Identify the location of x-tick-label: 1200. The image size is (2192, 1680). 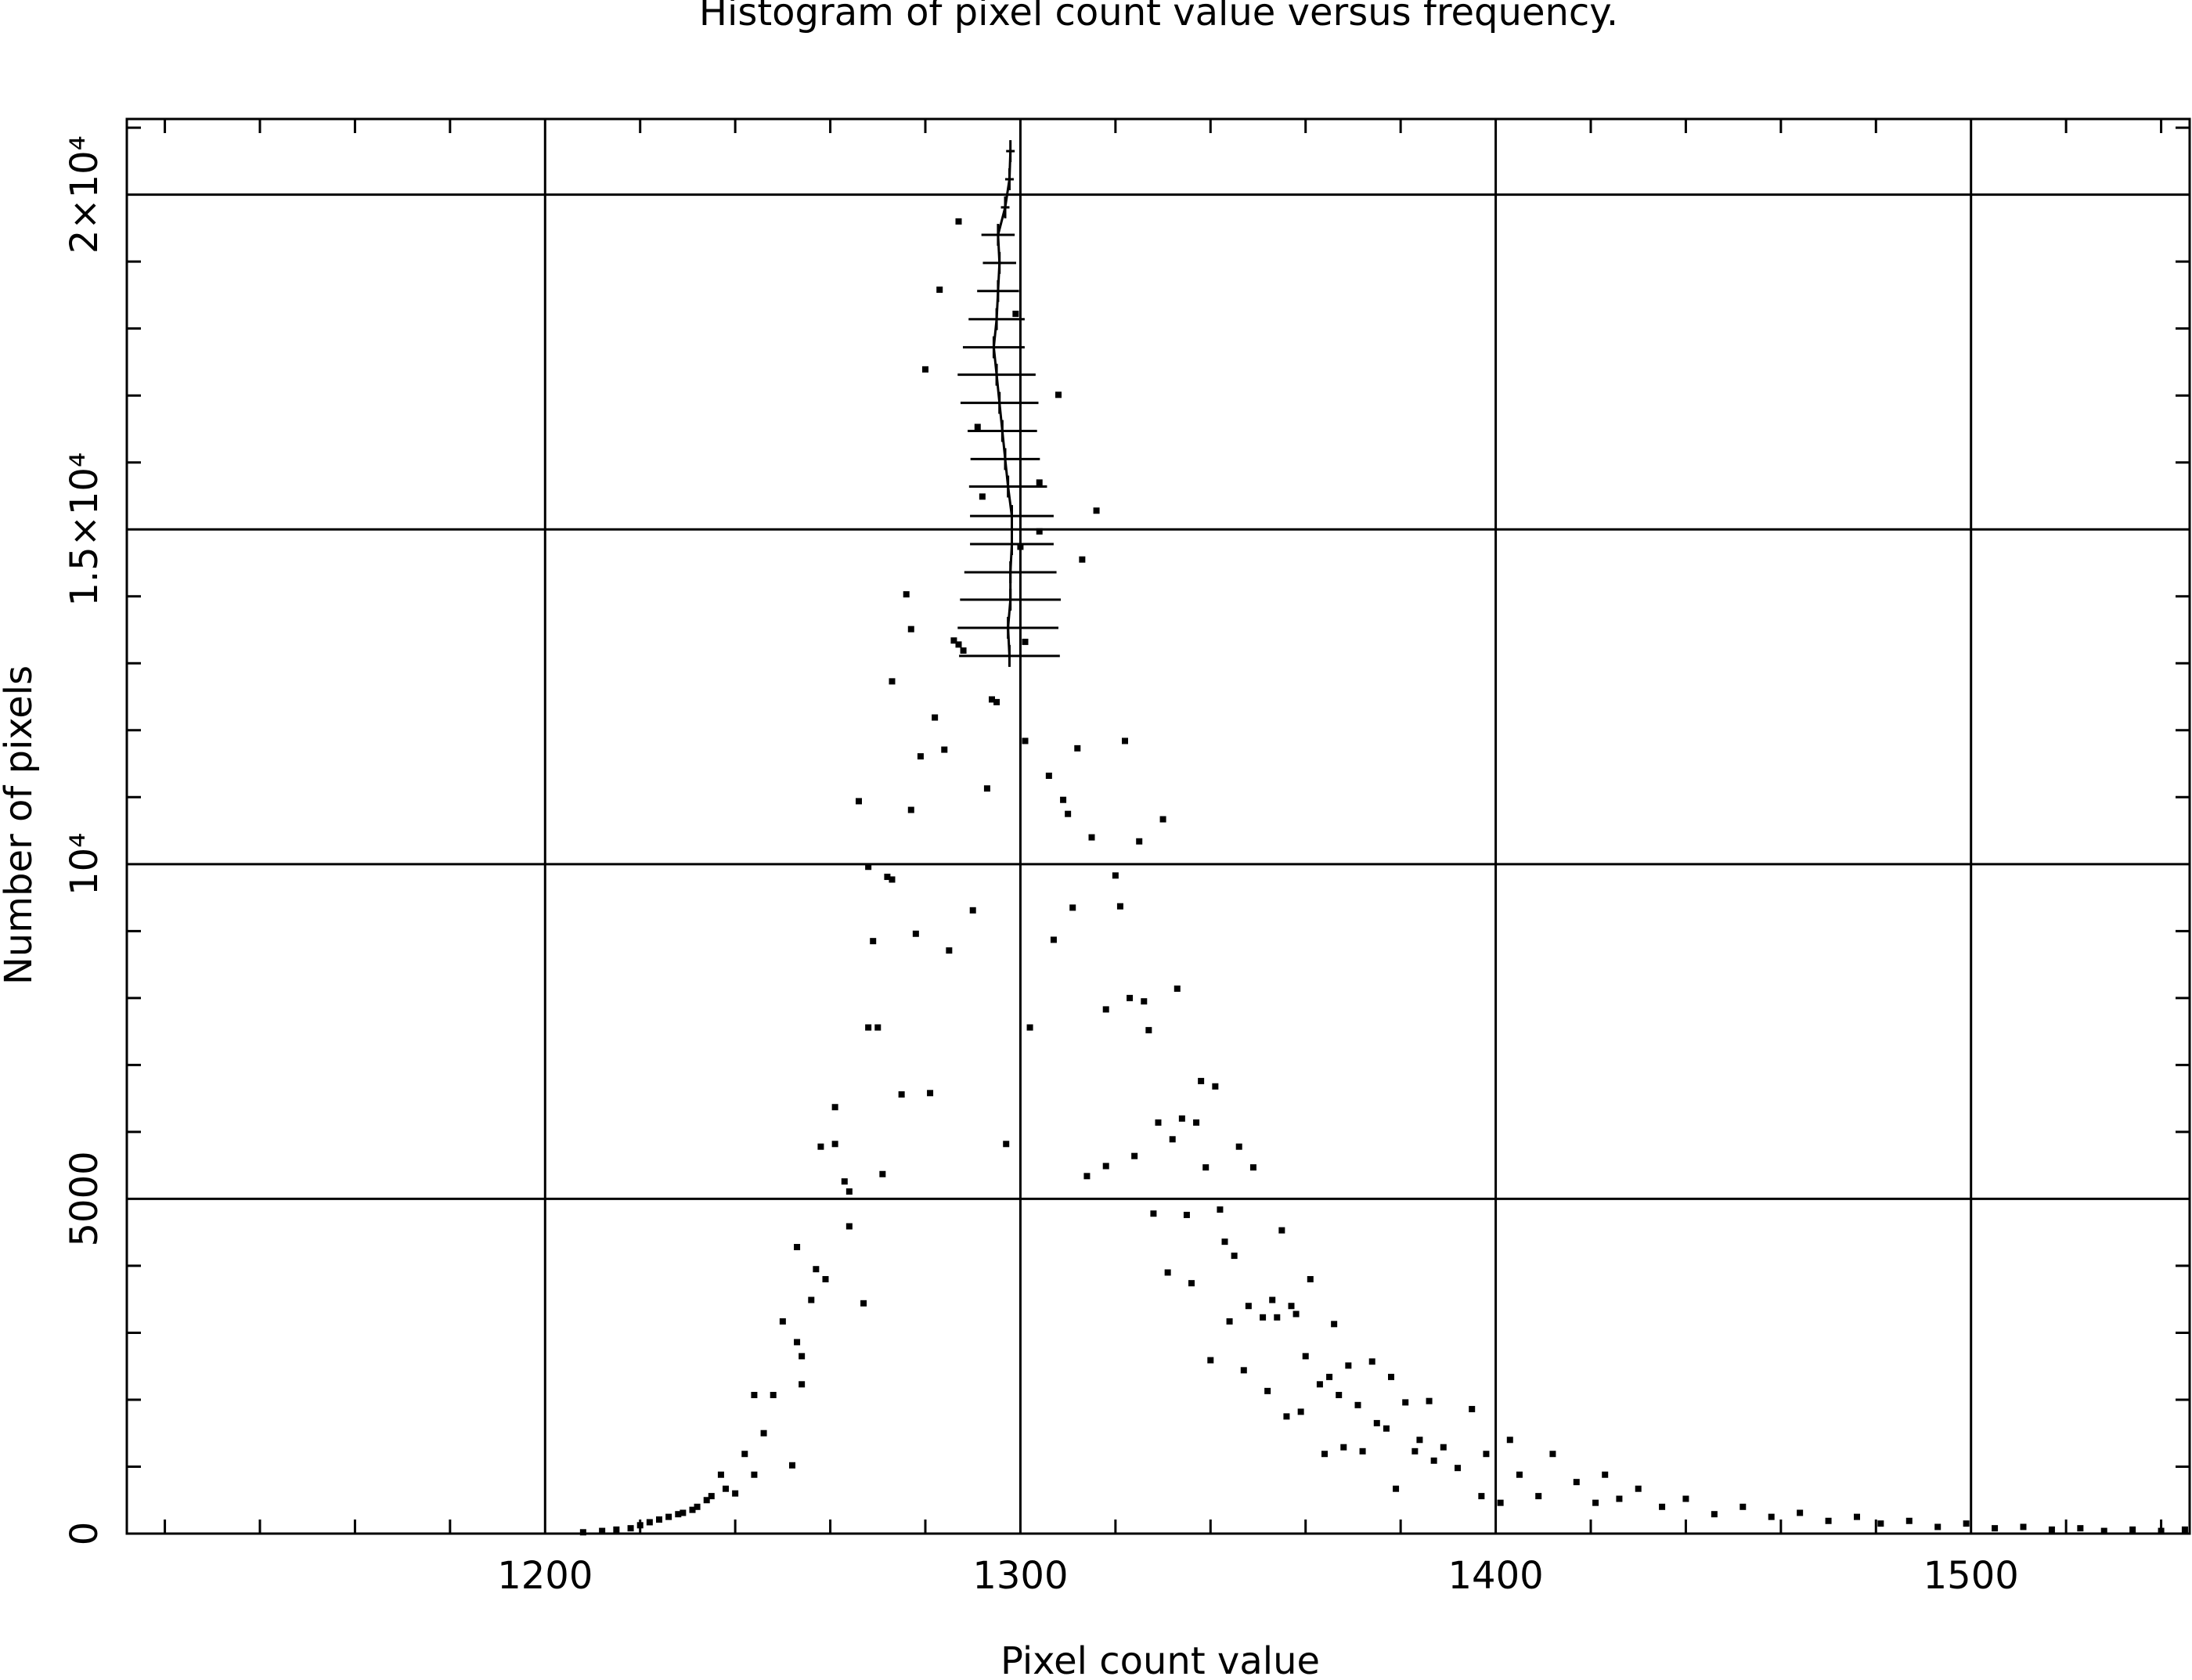
(545, 1576).